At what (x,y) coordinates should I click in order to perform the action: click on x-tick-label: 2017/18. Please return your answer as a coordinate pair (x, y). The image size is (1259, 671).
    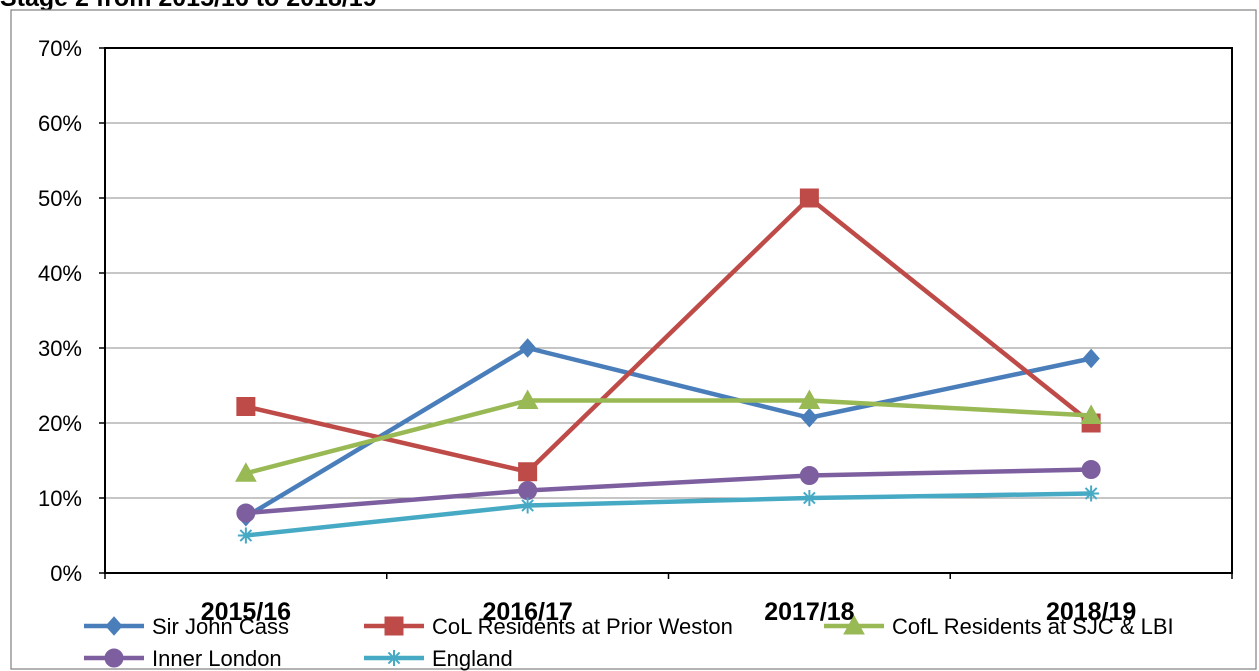
    Looking at the image, I should click on (809, 612).